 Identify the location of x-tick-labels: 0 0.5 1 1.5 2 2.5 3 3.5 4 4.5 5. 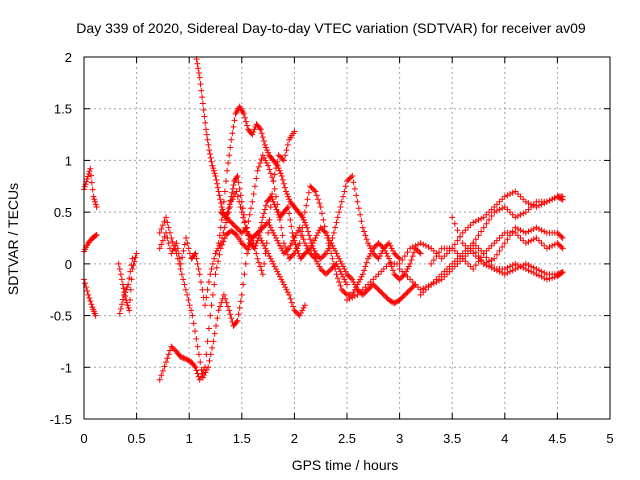
(346, 438).